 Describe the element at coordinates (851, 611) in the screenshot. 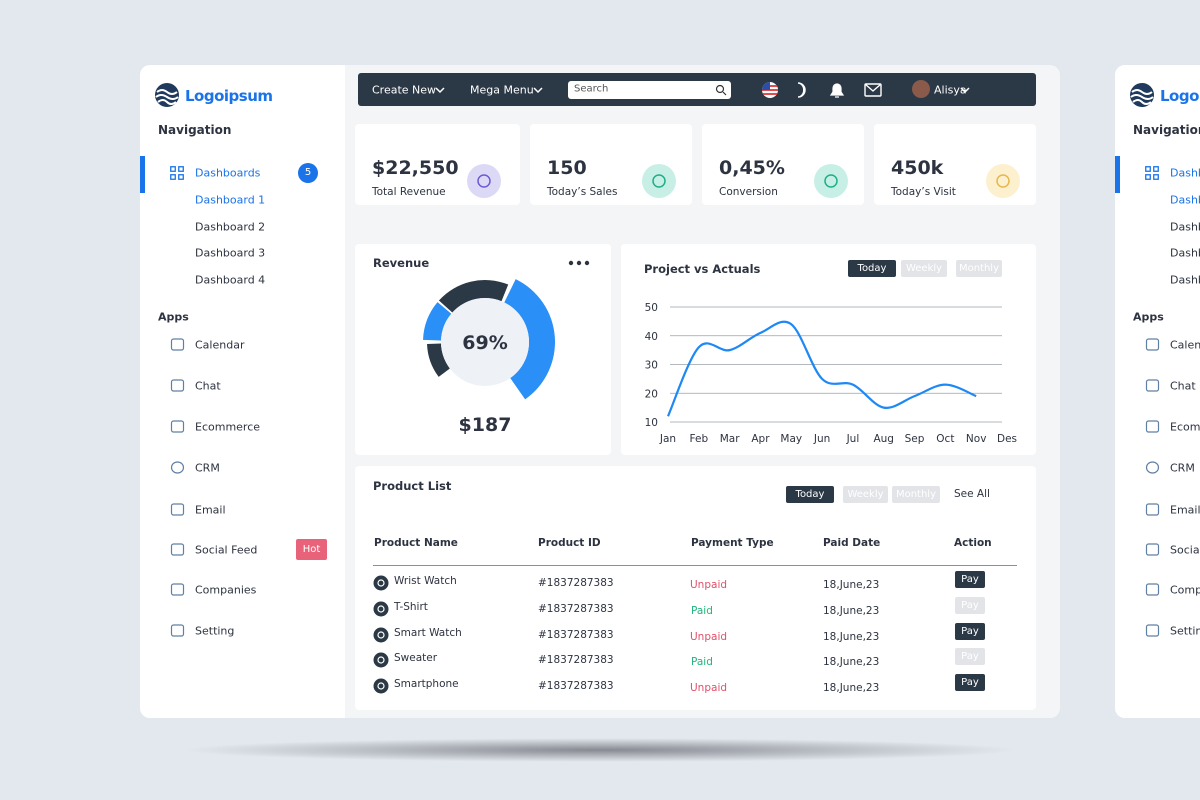

I see `paid-date: 18,June,23` at that location.